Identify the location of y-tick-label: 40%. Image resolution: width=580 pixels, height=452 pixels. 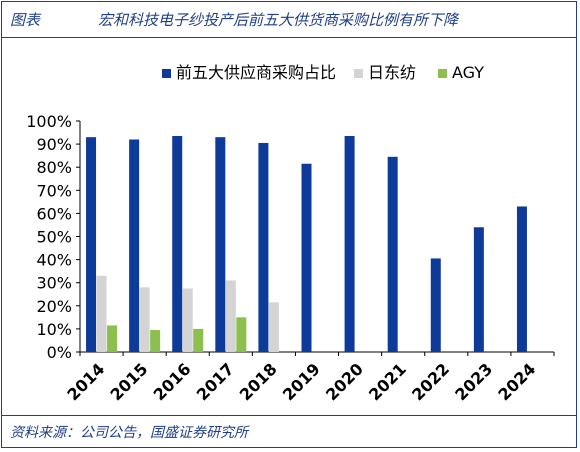
(54, 260).